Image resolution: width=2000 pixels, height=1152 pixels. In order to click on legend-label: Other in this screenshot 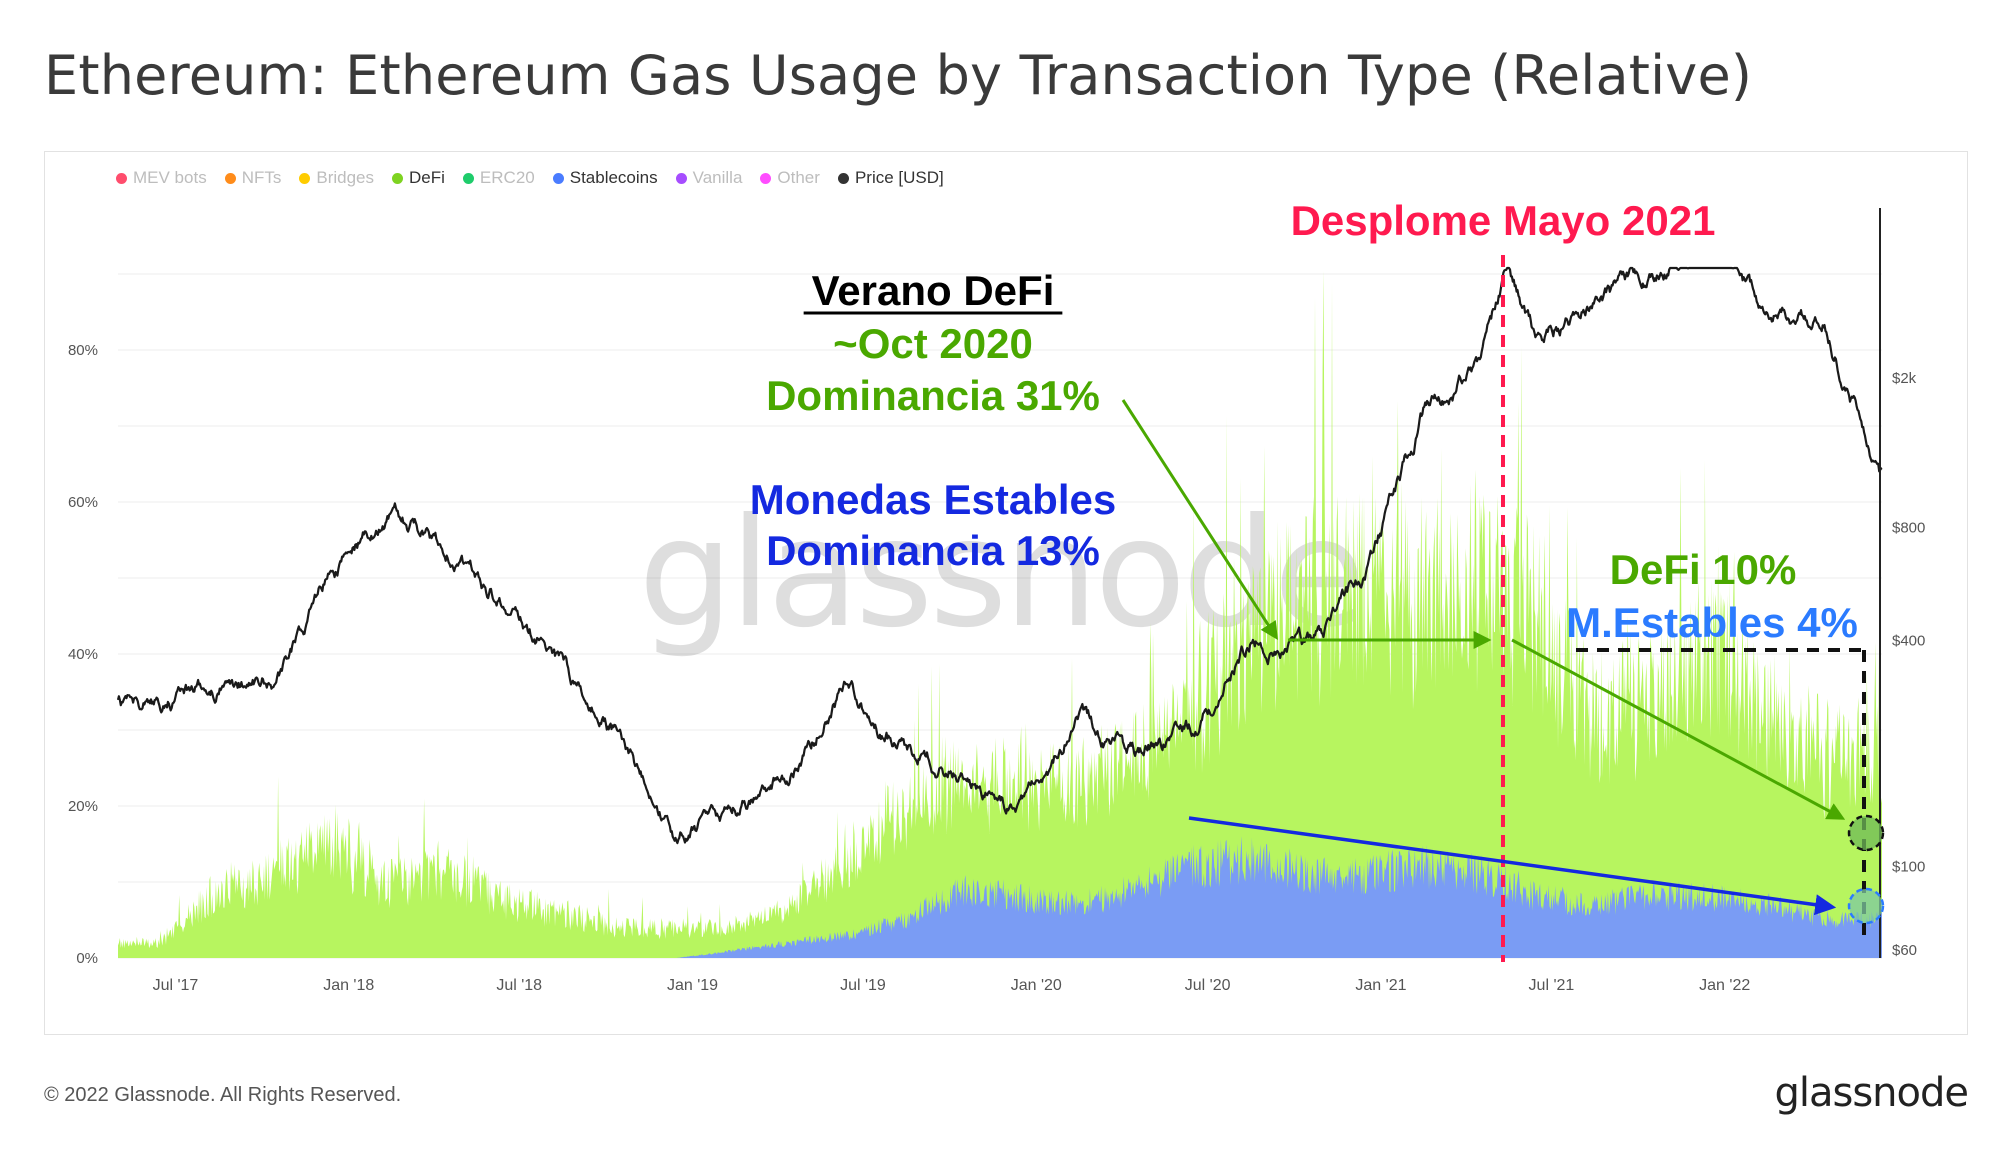, I will do `click(798, 177)`.